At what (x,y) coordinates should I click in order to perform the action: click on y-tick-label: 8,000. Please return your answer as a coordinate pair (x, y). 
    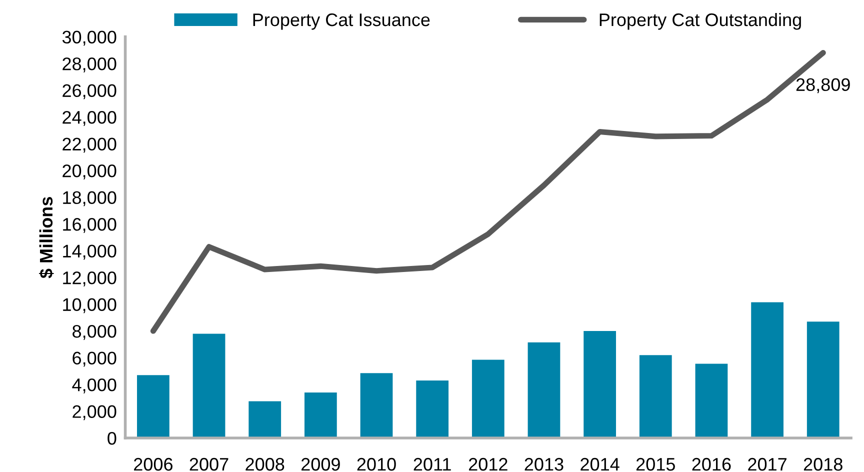
    Looking at the image, I should click on (94, 332).